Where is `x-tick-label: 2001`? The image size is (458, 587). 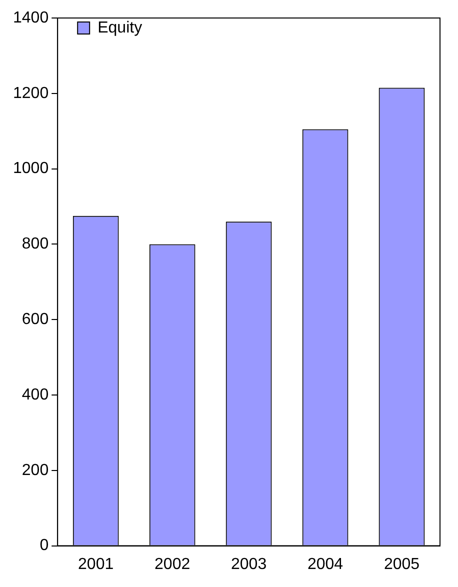
x-tick-label: 2001 is located at coordinates (96, 564).